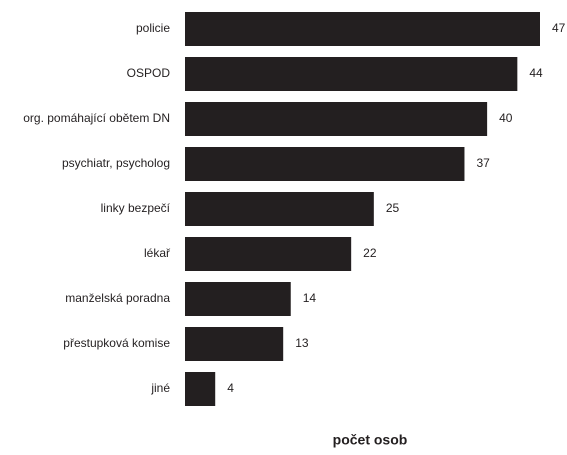 The image size is (567, 455). What do you see at coordinates (506, 118) in the screenshot?
I see `value-label: 40` at bounding box center [506, 118].